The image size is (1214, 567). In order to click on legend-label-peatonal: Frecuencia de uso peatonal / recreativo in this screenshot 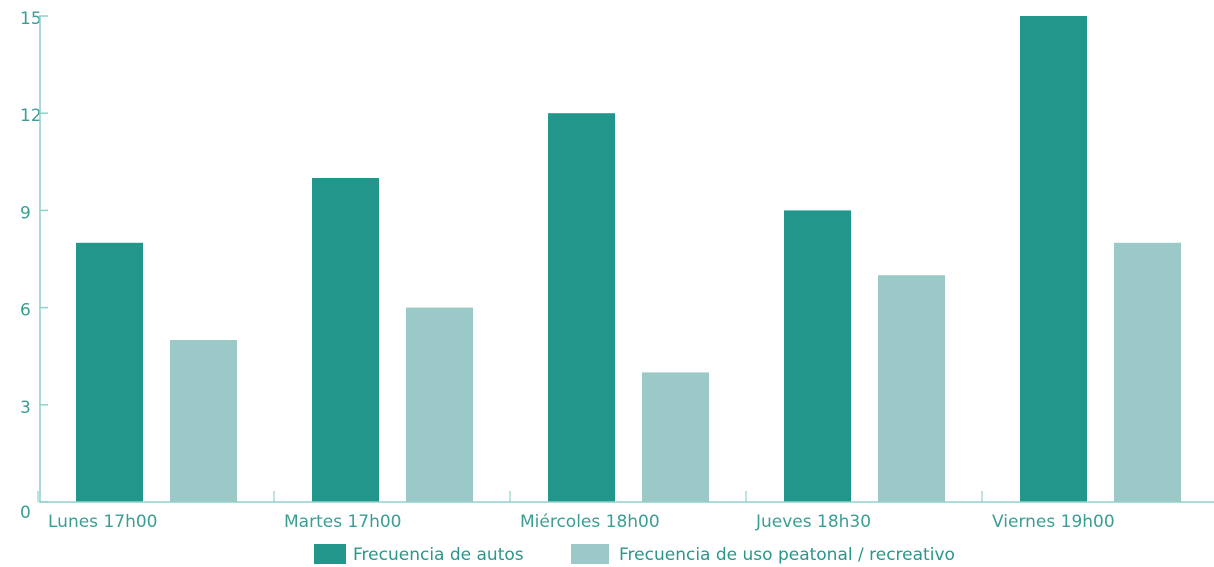, I will do `click(787, 555)`.